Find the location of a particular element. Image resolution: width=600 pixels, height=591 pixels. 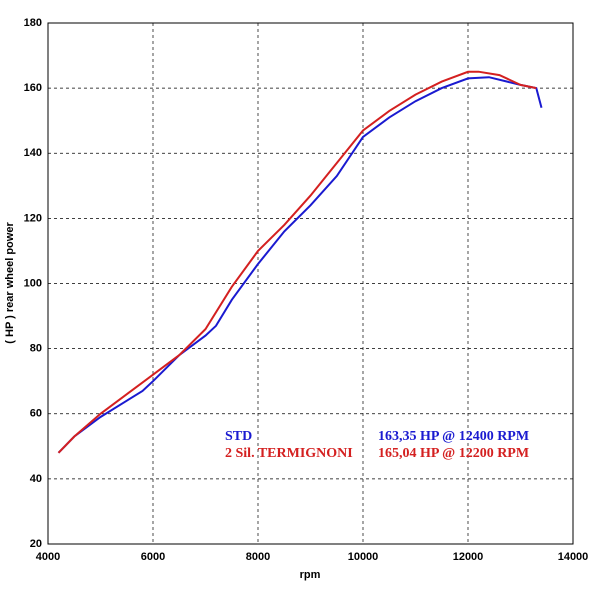

y-tick-label: 60 is located at coordinates (36, 414).